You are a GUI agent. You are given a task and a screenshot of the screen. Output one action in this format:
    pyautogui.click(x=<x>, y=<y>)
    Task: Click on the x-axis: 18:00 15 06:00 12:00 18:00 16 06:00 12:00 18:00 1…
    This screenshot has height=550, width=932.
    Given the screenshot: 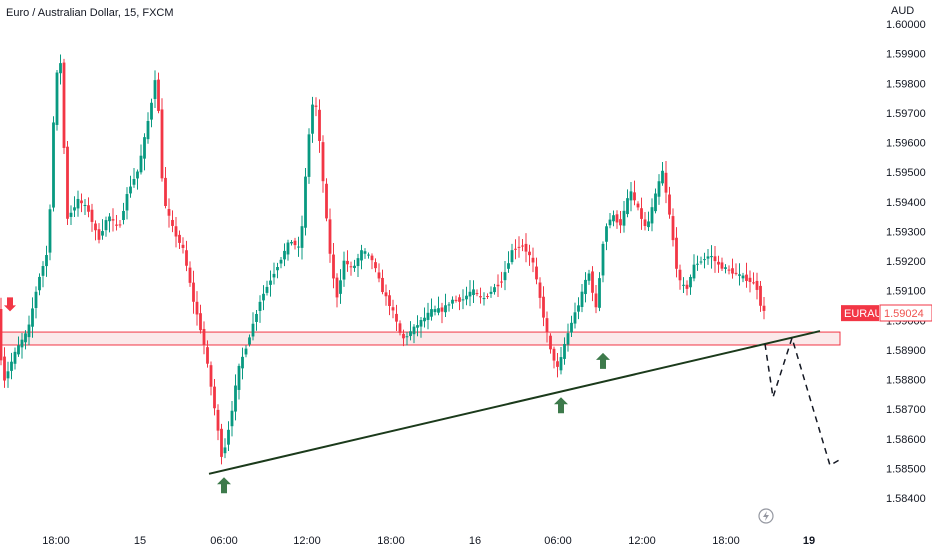 What is the action you would take?
    pyautogui.click(x=428, y=541)
    